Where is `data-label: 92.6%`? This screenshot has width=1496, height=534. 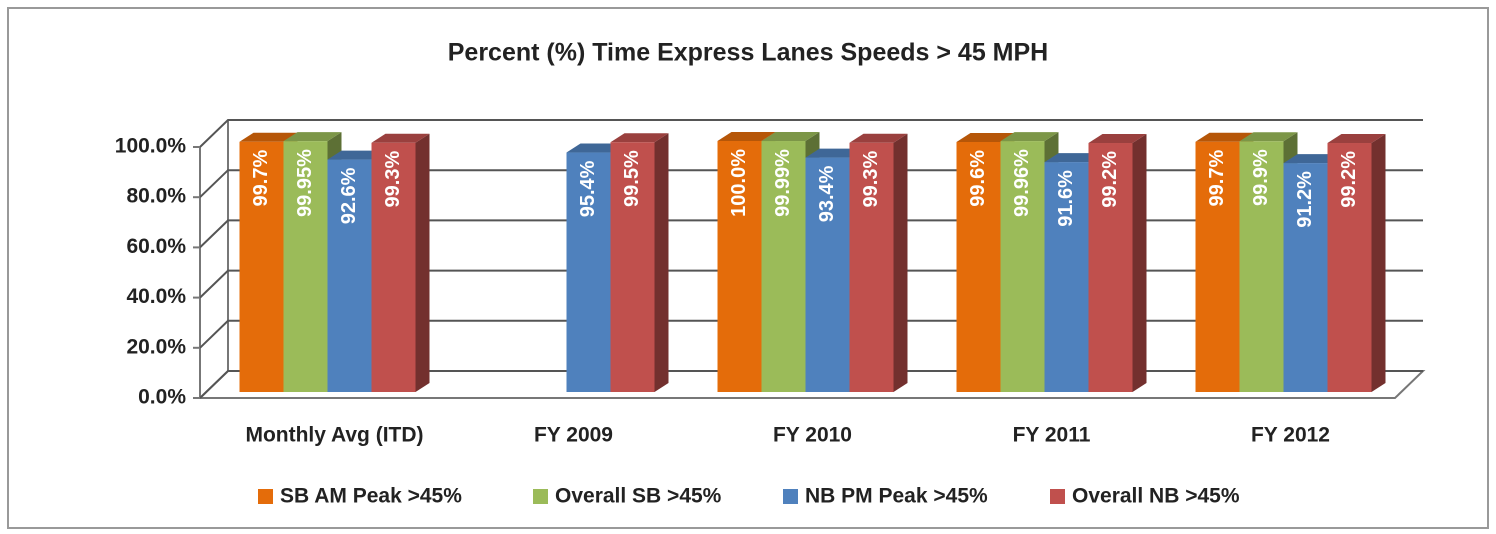 data-label: 92.6% is located at coordinates (349, 195).